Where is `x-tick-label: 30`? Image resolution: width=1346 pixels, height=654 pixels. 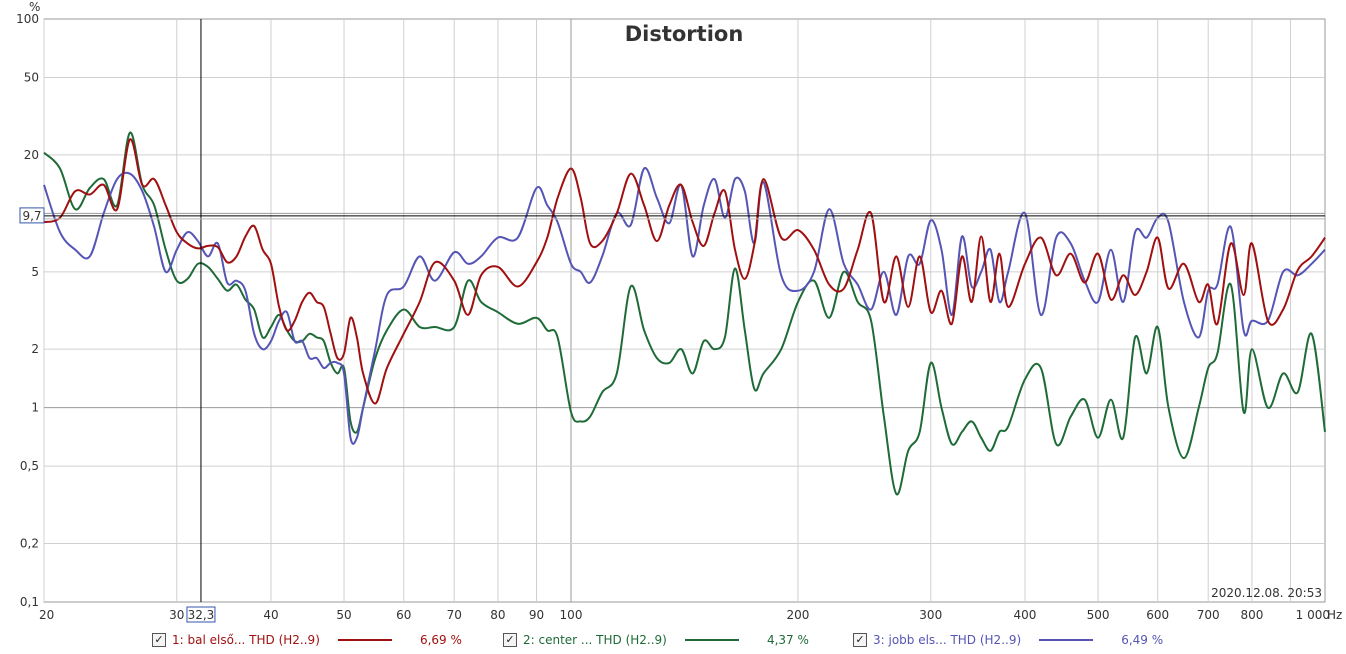 x-tick-label: 30 is located at coordinates (176, 615).